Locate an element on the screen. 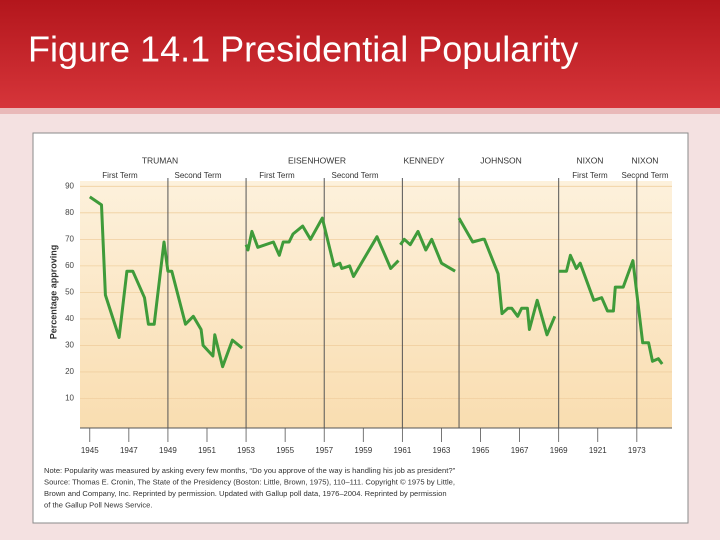 This screenshot has width=720, height=545. x-tick-label: 1921 is located at coordinates (598, 450).